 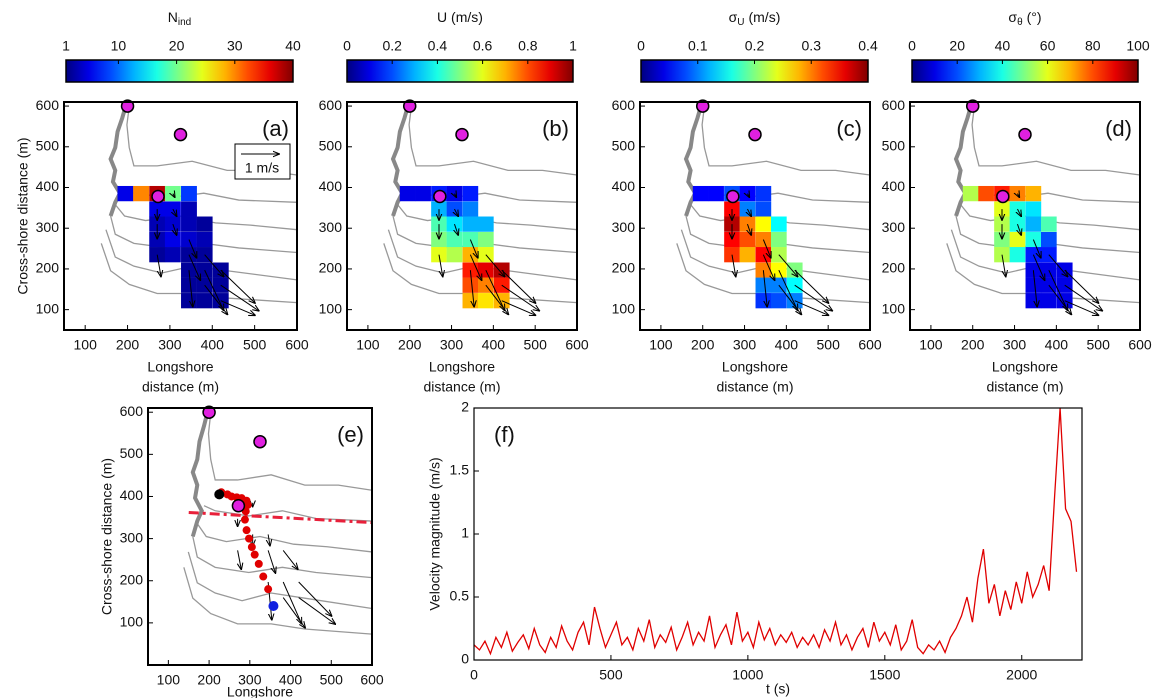 I want to click on colorbar-tick-label: 0.3, so click(x=812, y=46).